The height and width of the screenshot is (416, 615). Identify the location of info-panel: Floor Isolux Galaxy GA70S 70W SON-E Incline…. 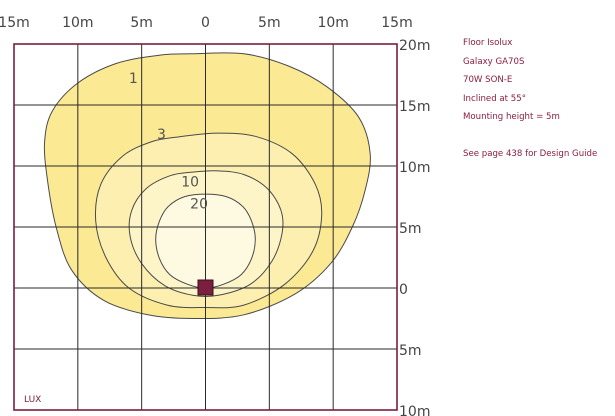
(530, 99).